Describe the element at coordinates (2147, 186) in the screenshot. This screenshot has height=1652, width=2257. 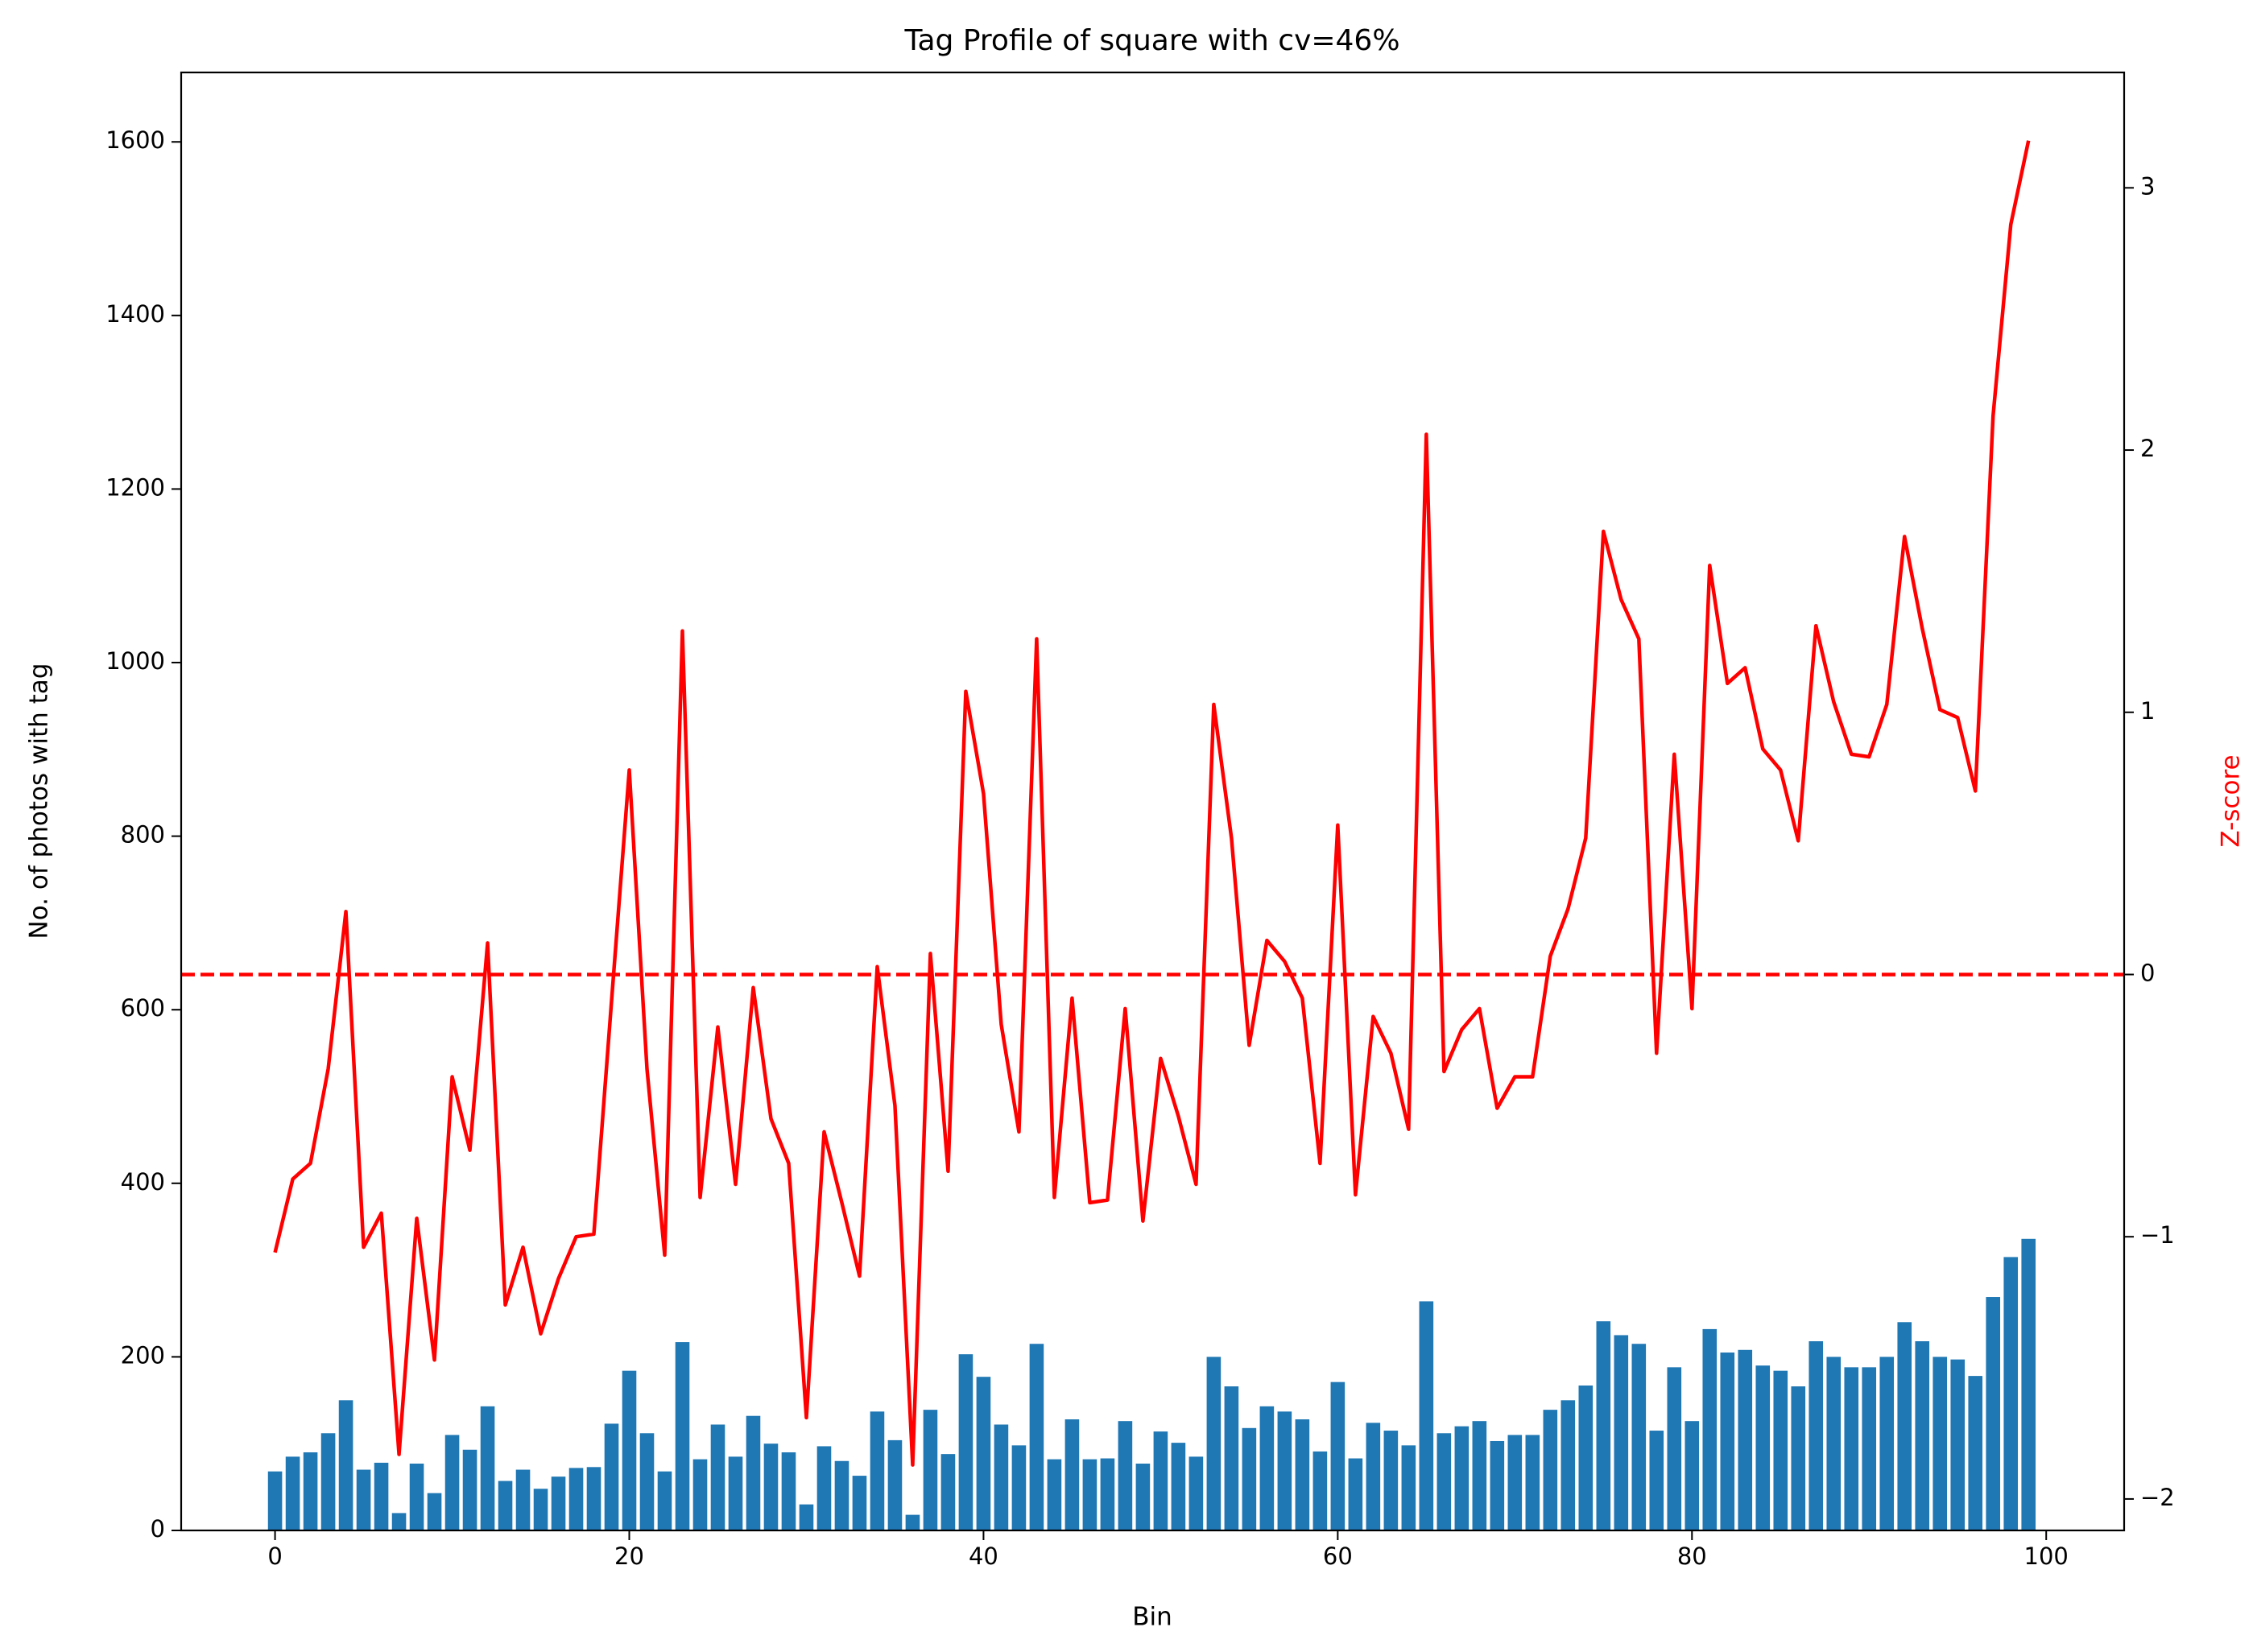
I see `y2-tick-label: 3` at that location.